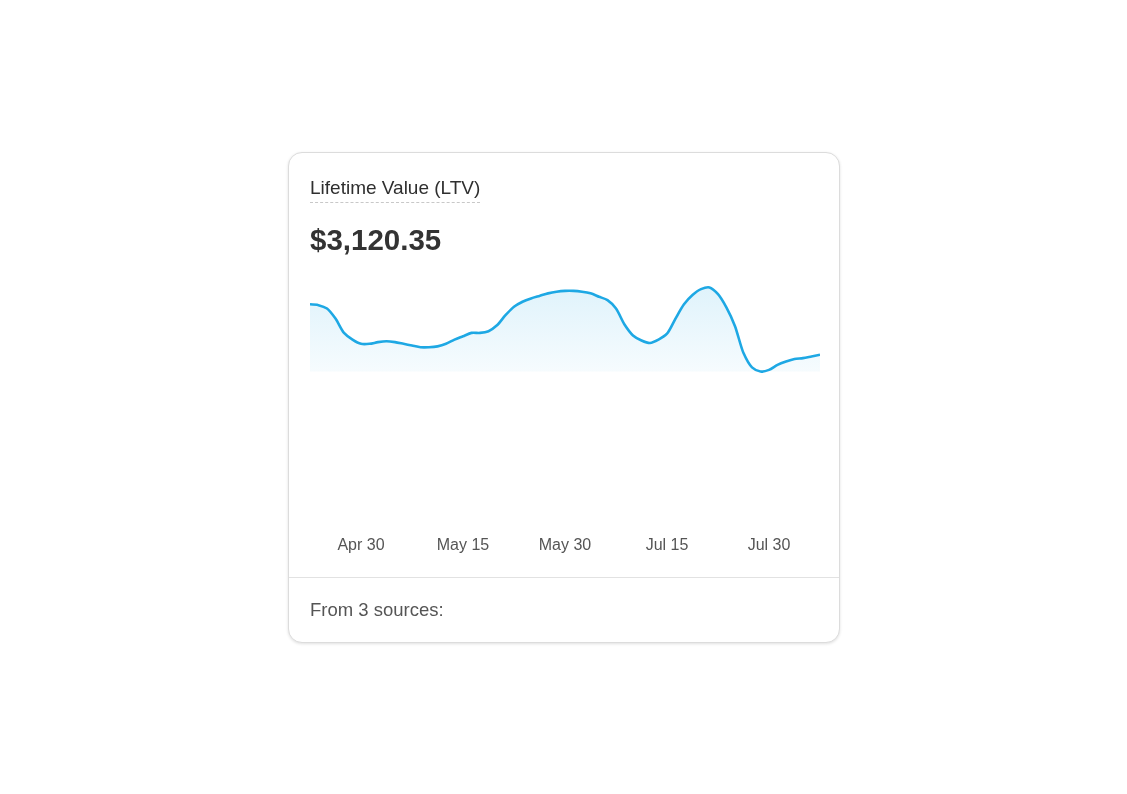 This screenshot has width=1127, height=794. Describe the element at coordinates (376, 240) in the screenshot. I see `chart-subtitle: $3,120.35` at that location.